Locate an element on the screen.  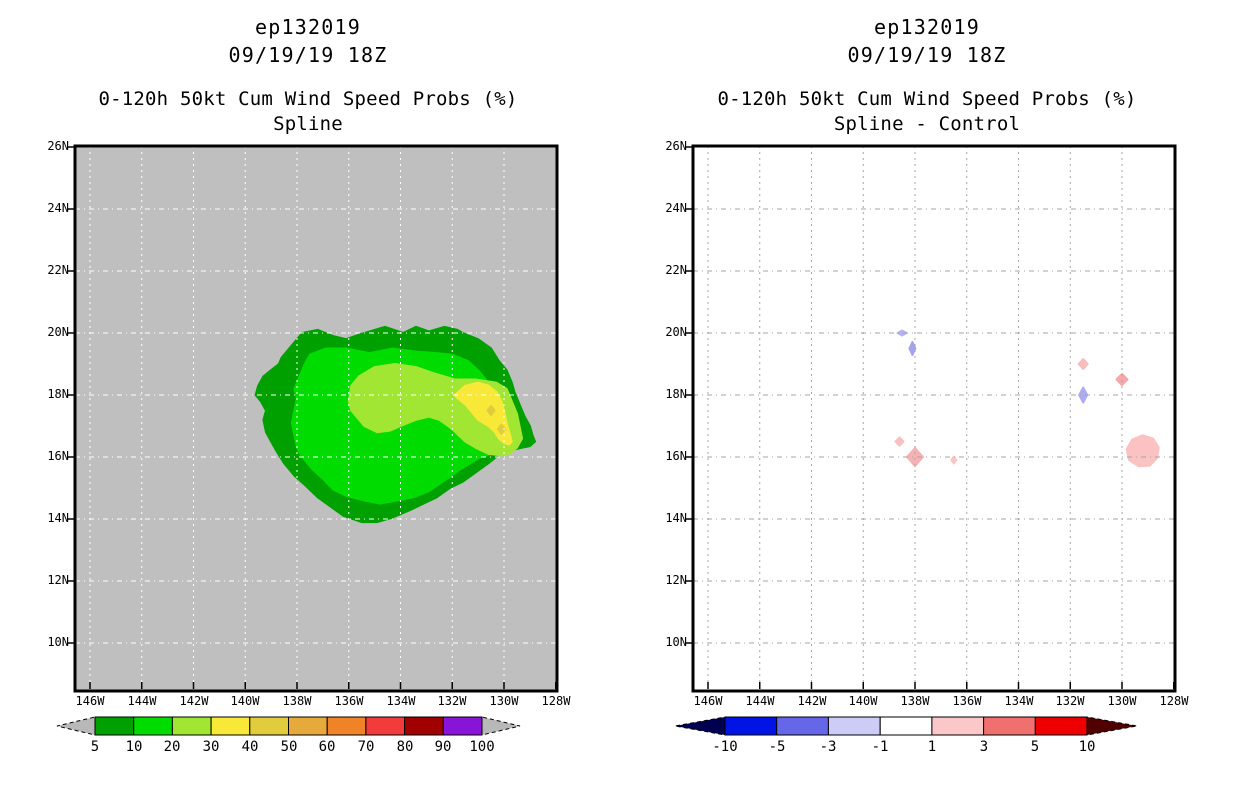
right-panel-method: Spline - Control is located at coordinates (927, 124).